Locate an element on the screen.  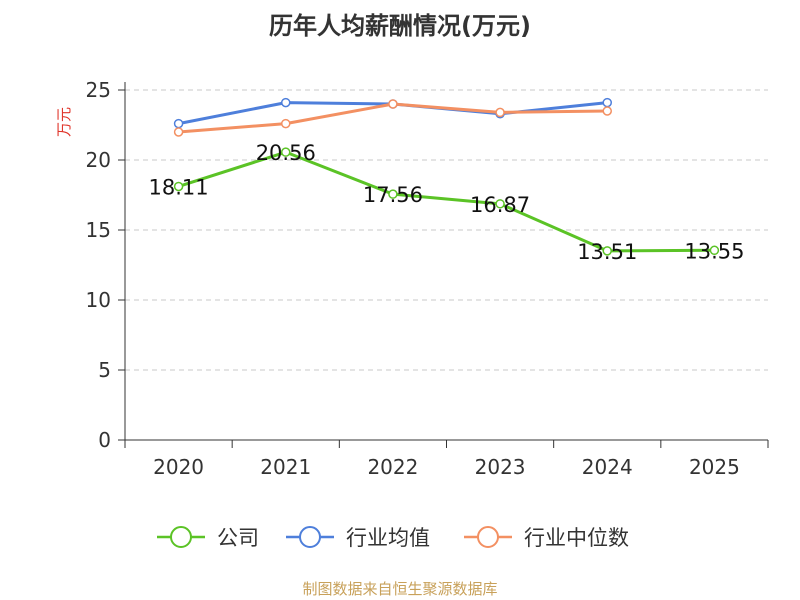
x-tick-label-2025: 2025 is located at coordinates (714, 467).